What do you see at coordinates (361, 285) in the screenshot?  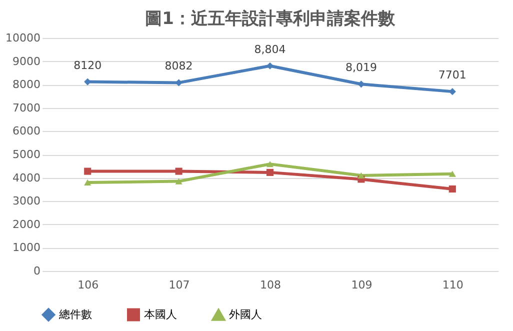 I see `x-tick-label: 109` at bounding box center [361, 285].